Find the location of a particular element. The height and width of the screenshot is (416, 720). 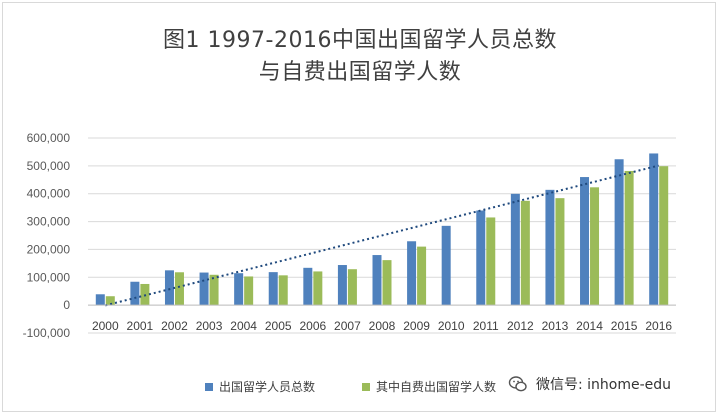

wechat-icon is located at coordinates (517, 384).